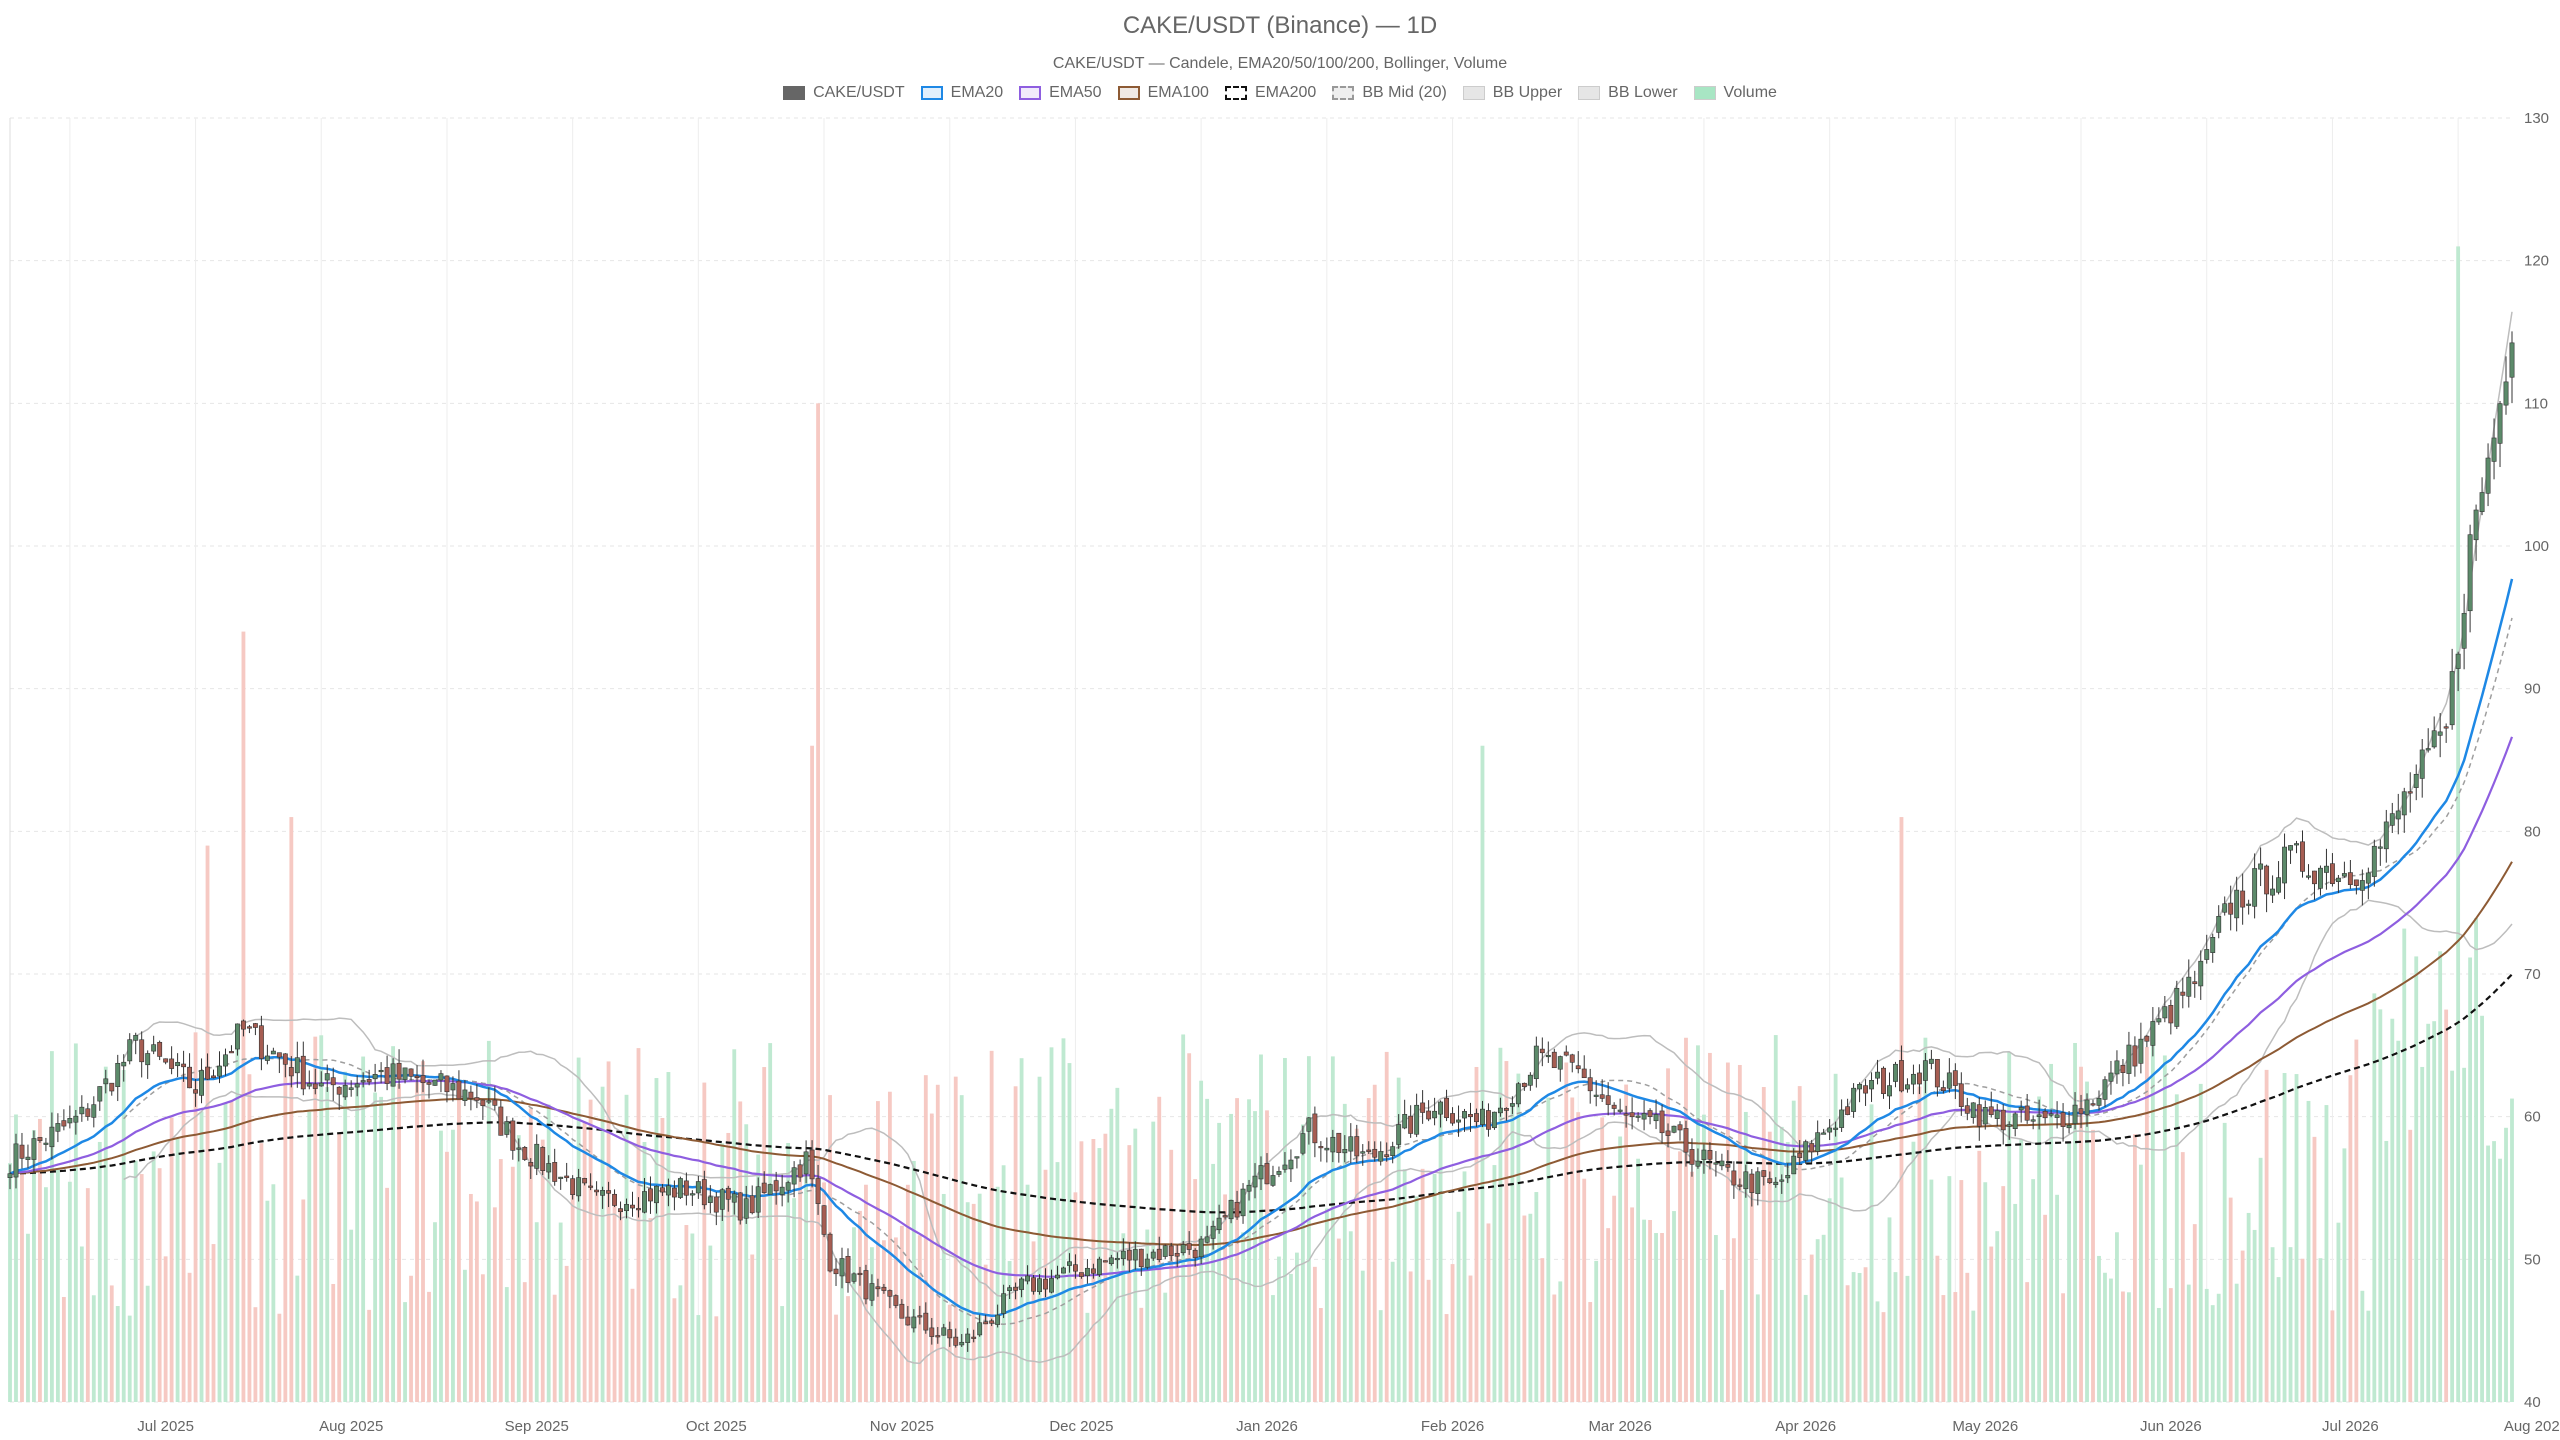 The image size is (2560, 1440). What do you see at coordinates (844, 93) in the screenshot?
I see `legend-item: CAKE/USDT` at bounding box center [844, 93].